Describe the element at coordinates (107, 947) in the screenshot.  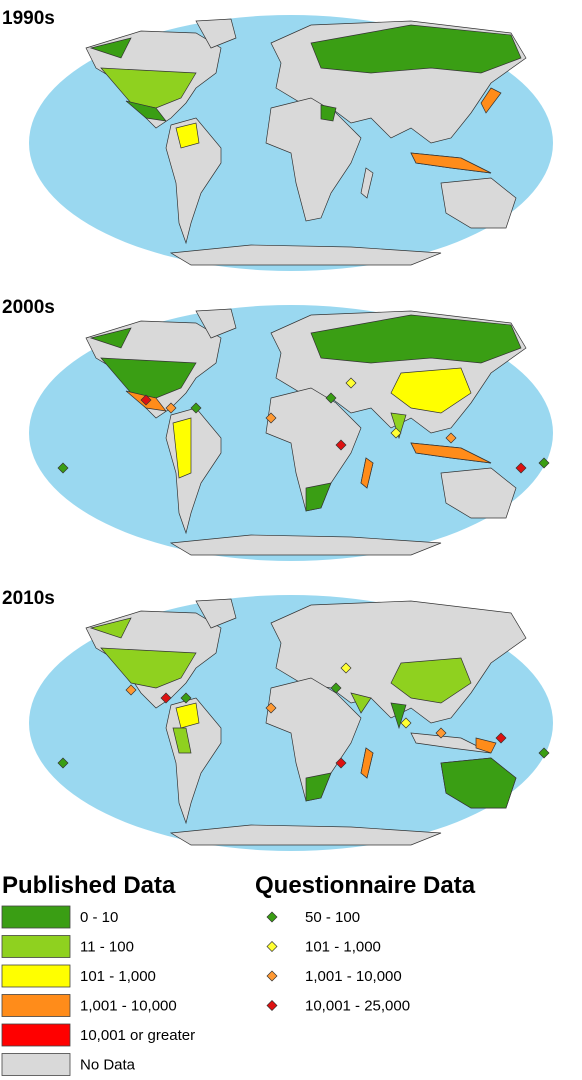
I see `legend-label: 11 - 100` at that location.